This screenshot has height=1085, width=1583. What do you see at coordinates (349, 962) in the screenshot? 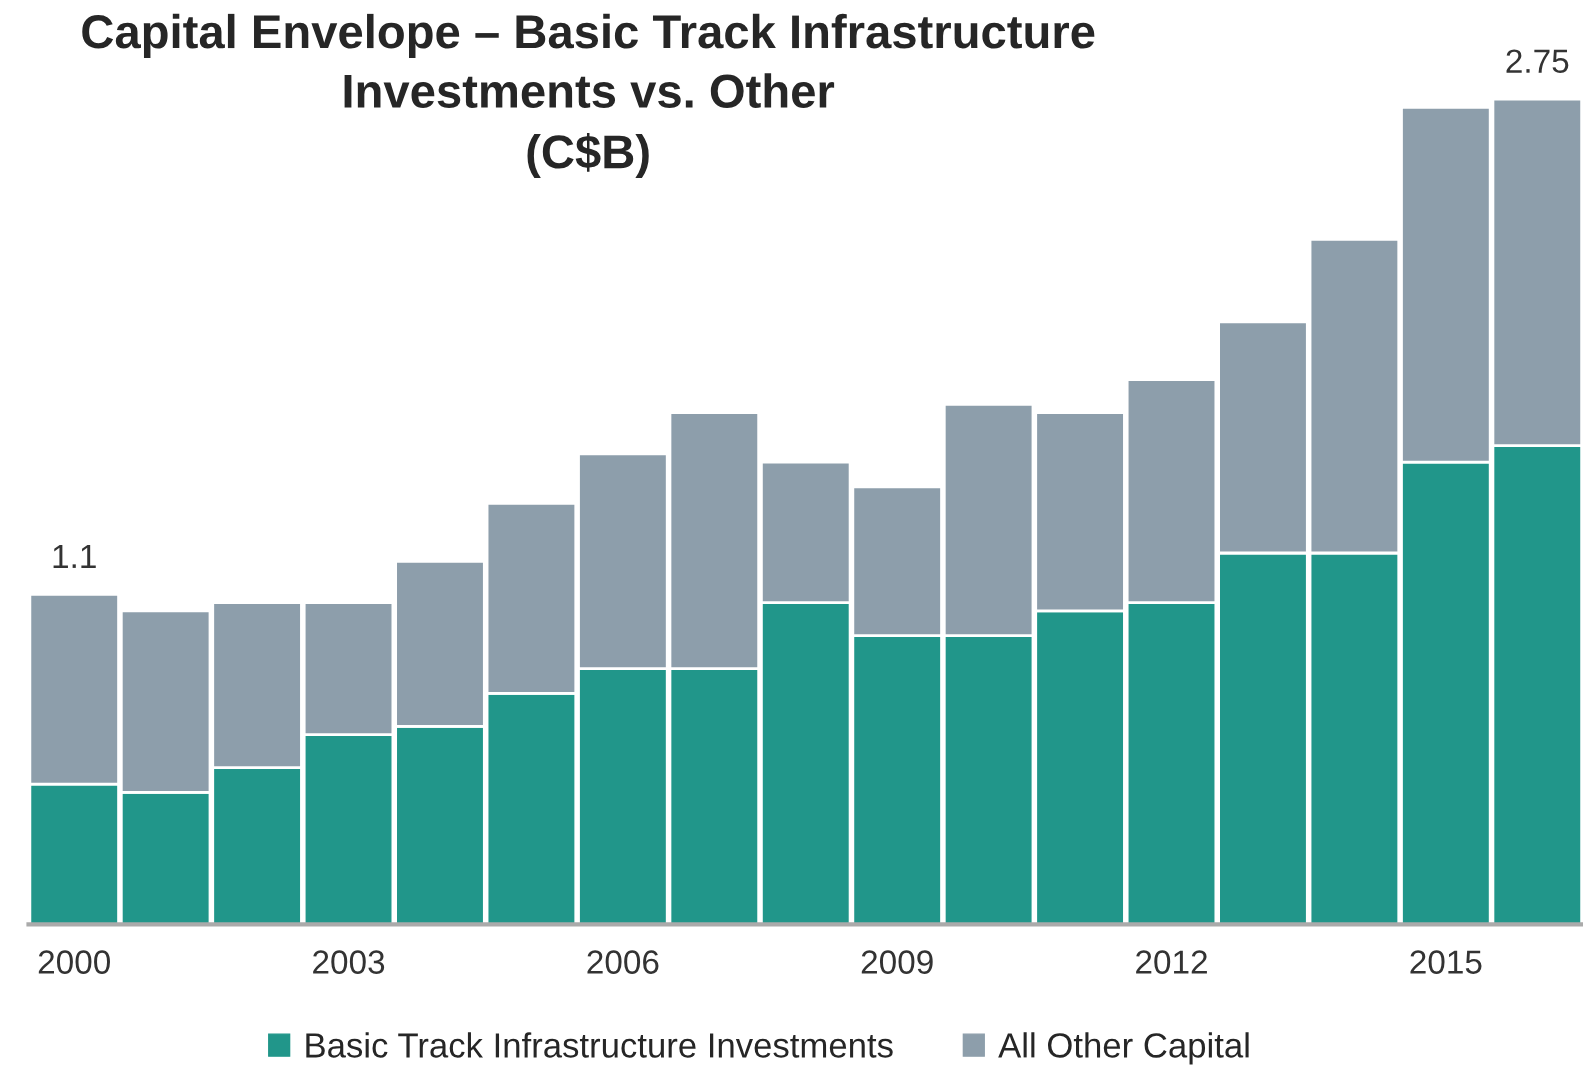
I see `x-tick-label: 2003` at bounding box center [349, 962].